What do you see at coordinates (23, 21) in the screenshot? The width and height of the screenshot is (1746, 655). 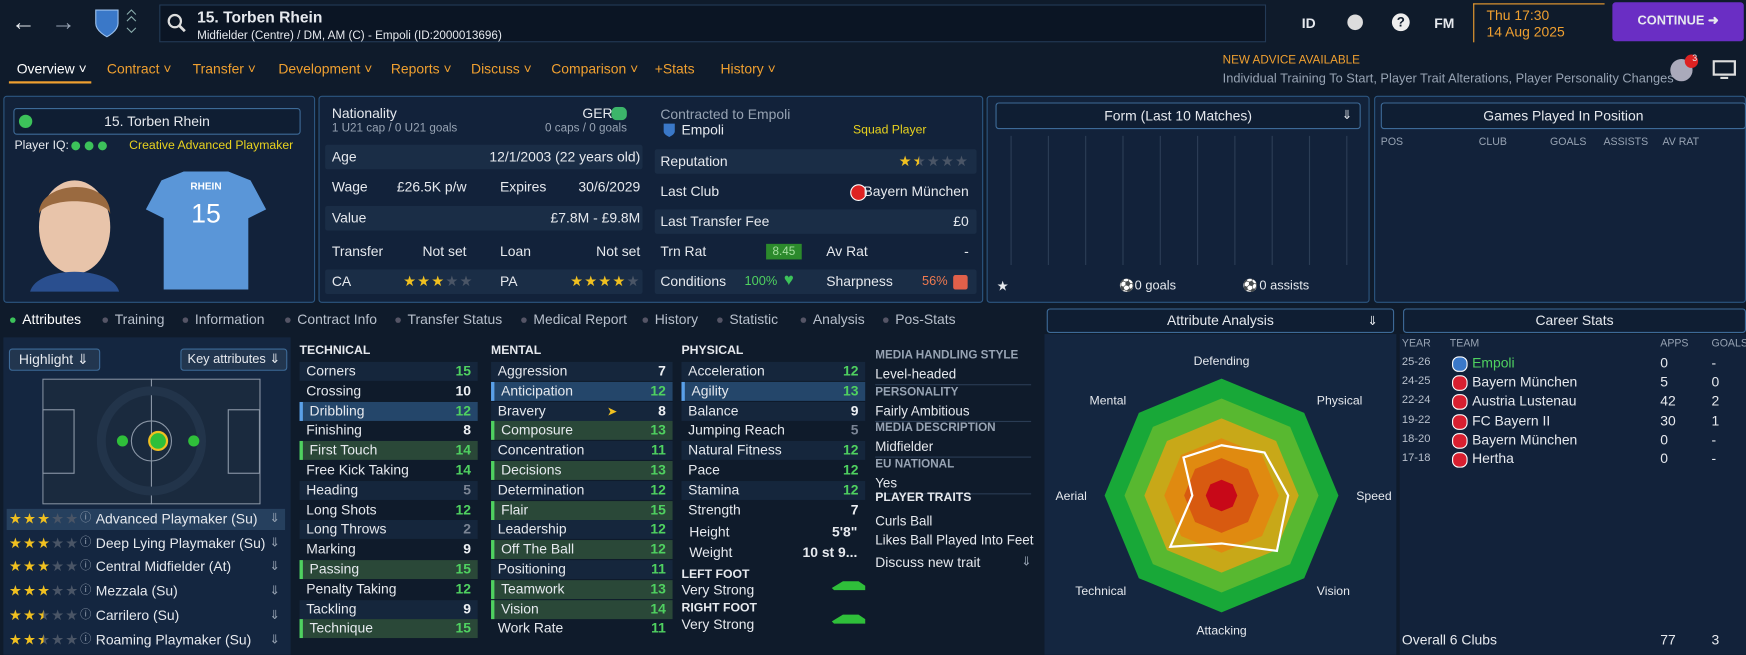 I see `back-button: ←` at bounding box center [23, 21].